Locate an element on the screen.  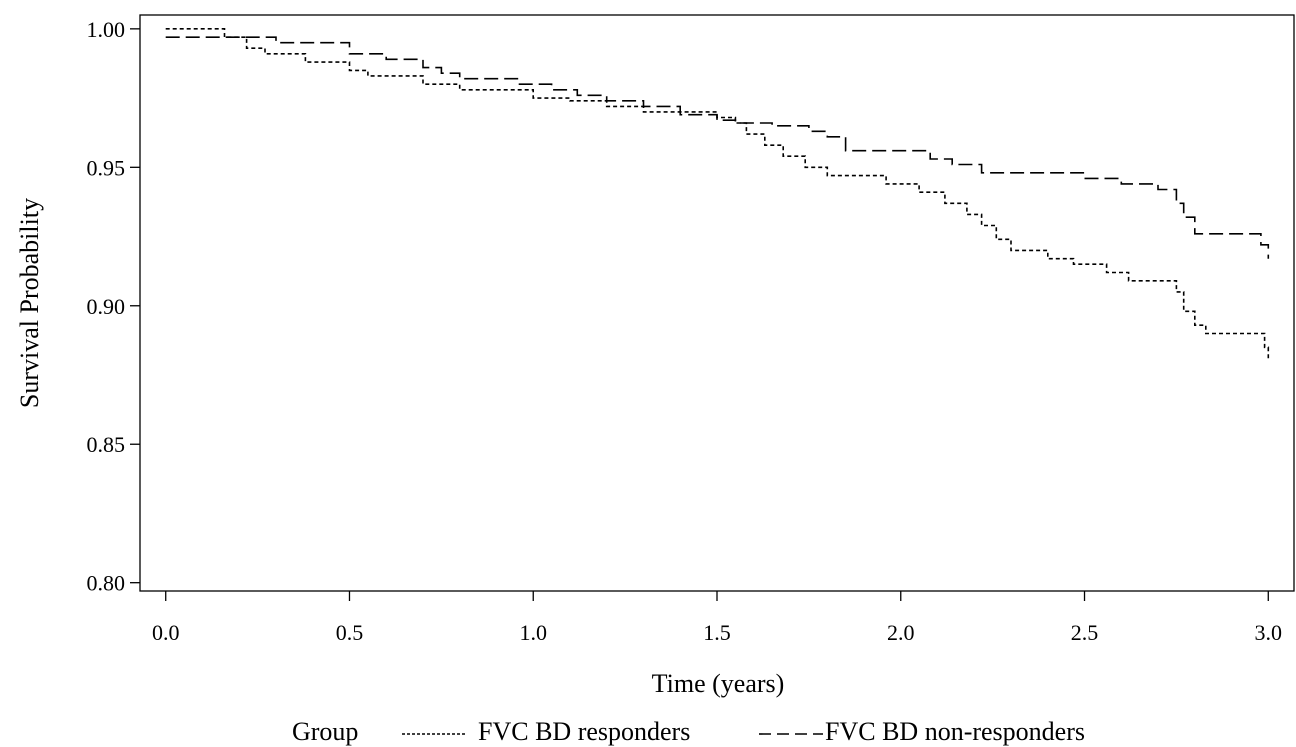
y-tick-label: 0.90 is located at coordinates (106, 306).